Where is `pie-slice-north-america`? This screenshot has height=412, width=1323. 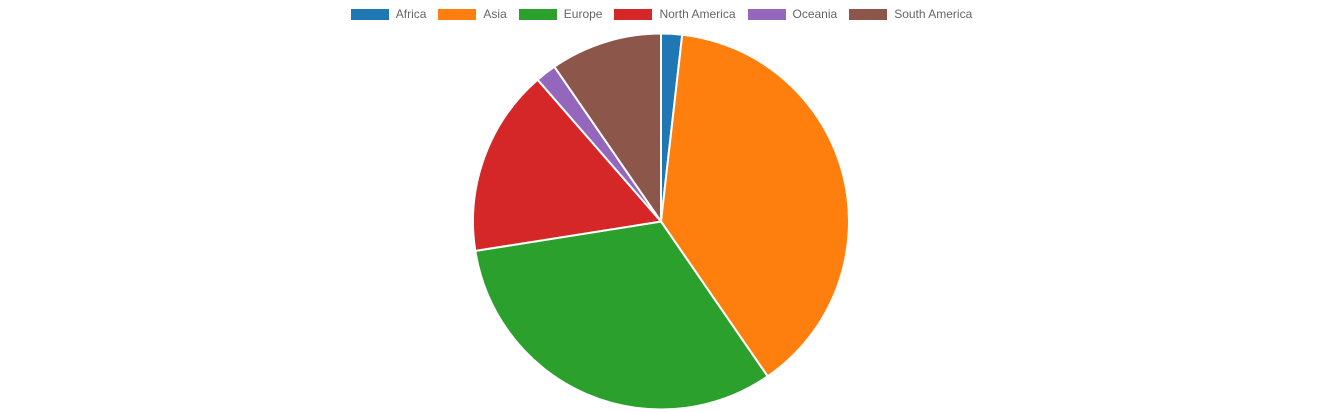 pie-slice-north-america is located at coordinates (567, 165).